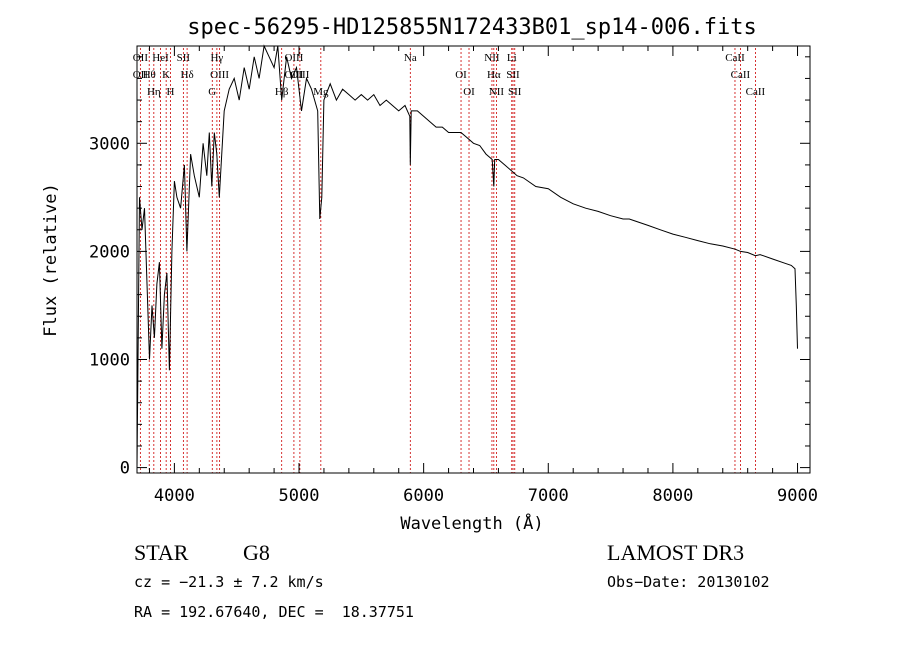  I want to click on x-tick-label: 4000, so click(174, 496).